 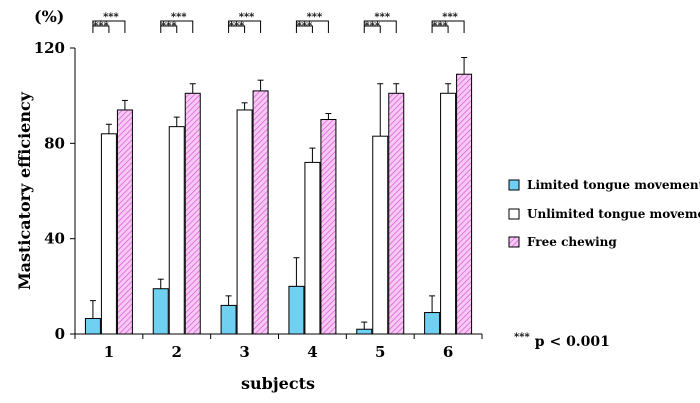 I want to click on legend-item-unlimited: Unlimited tongue movements, so click(x=604, y=214).